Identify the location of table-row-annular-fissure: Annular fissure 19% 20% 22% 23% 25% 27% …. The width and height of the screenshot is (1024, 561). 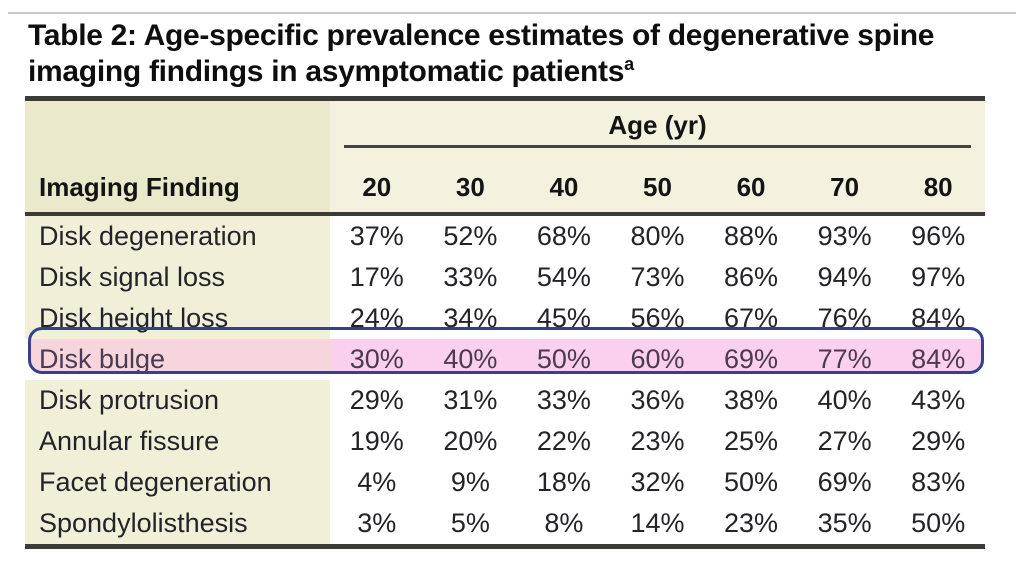
(505, 441).